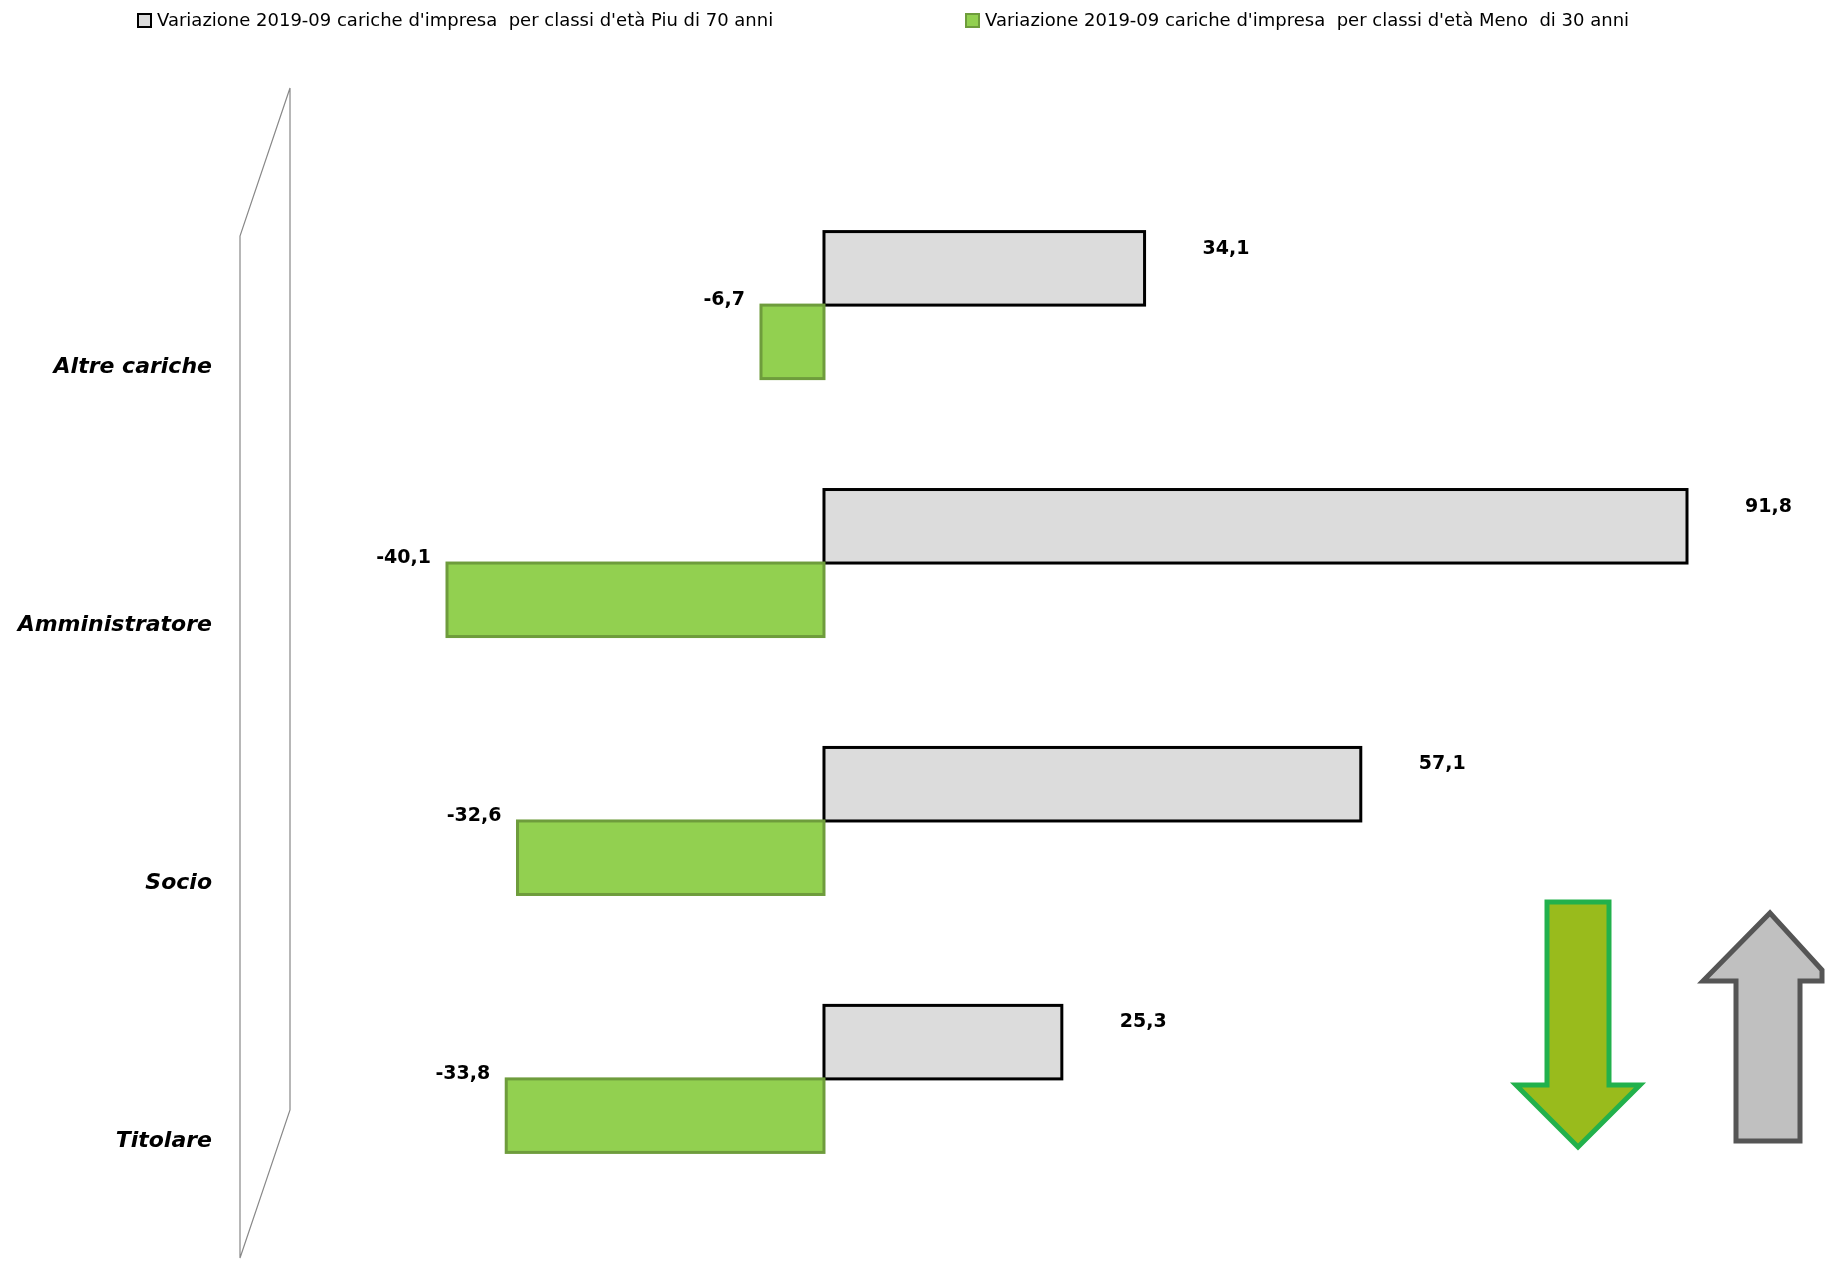  What do you see at coordinates (1307, 19) in the screenshot?
I see `legend-label: Variazione 2019-09 cariche d'impresa per classi d'età Meno di 30 anni` at bounding box center [1307, 19].